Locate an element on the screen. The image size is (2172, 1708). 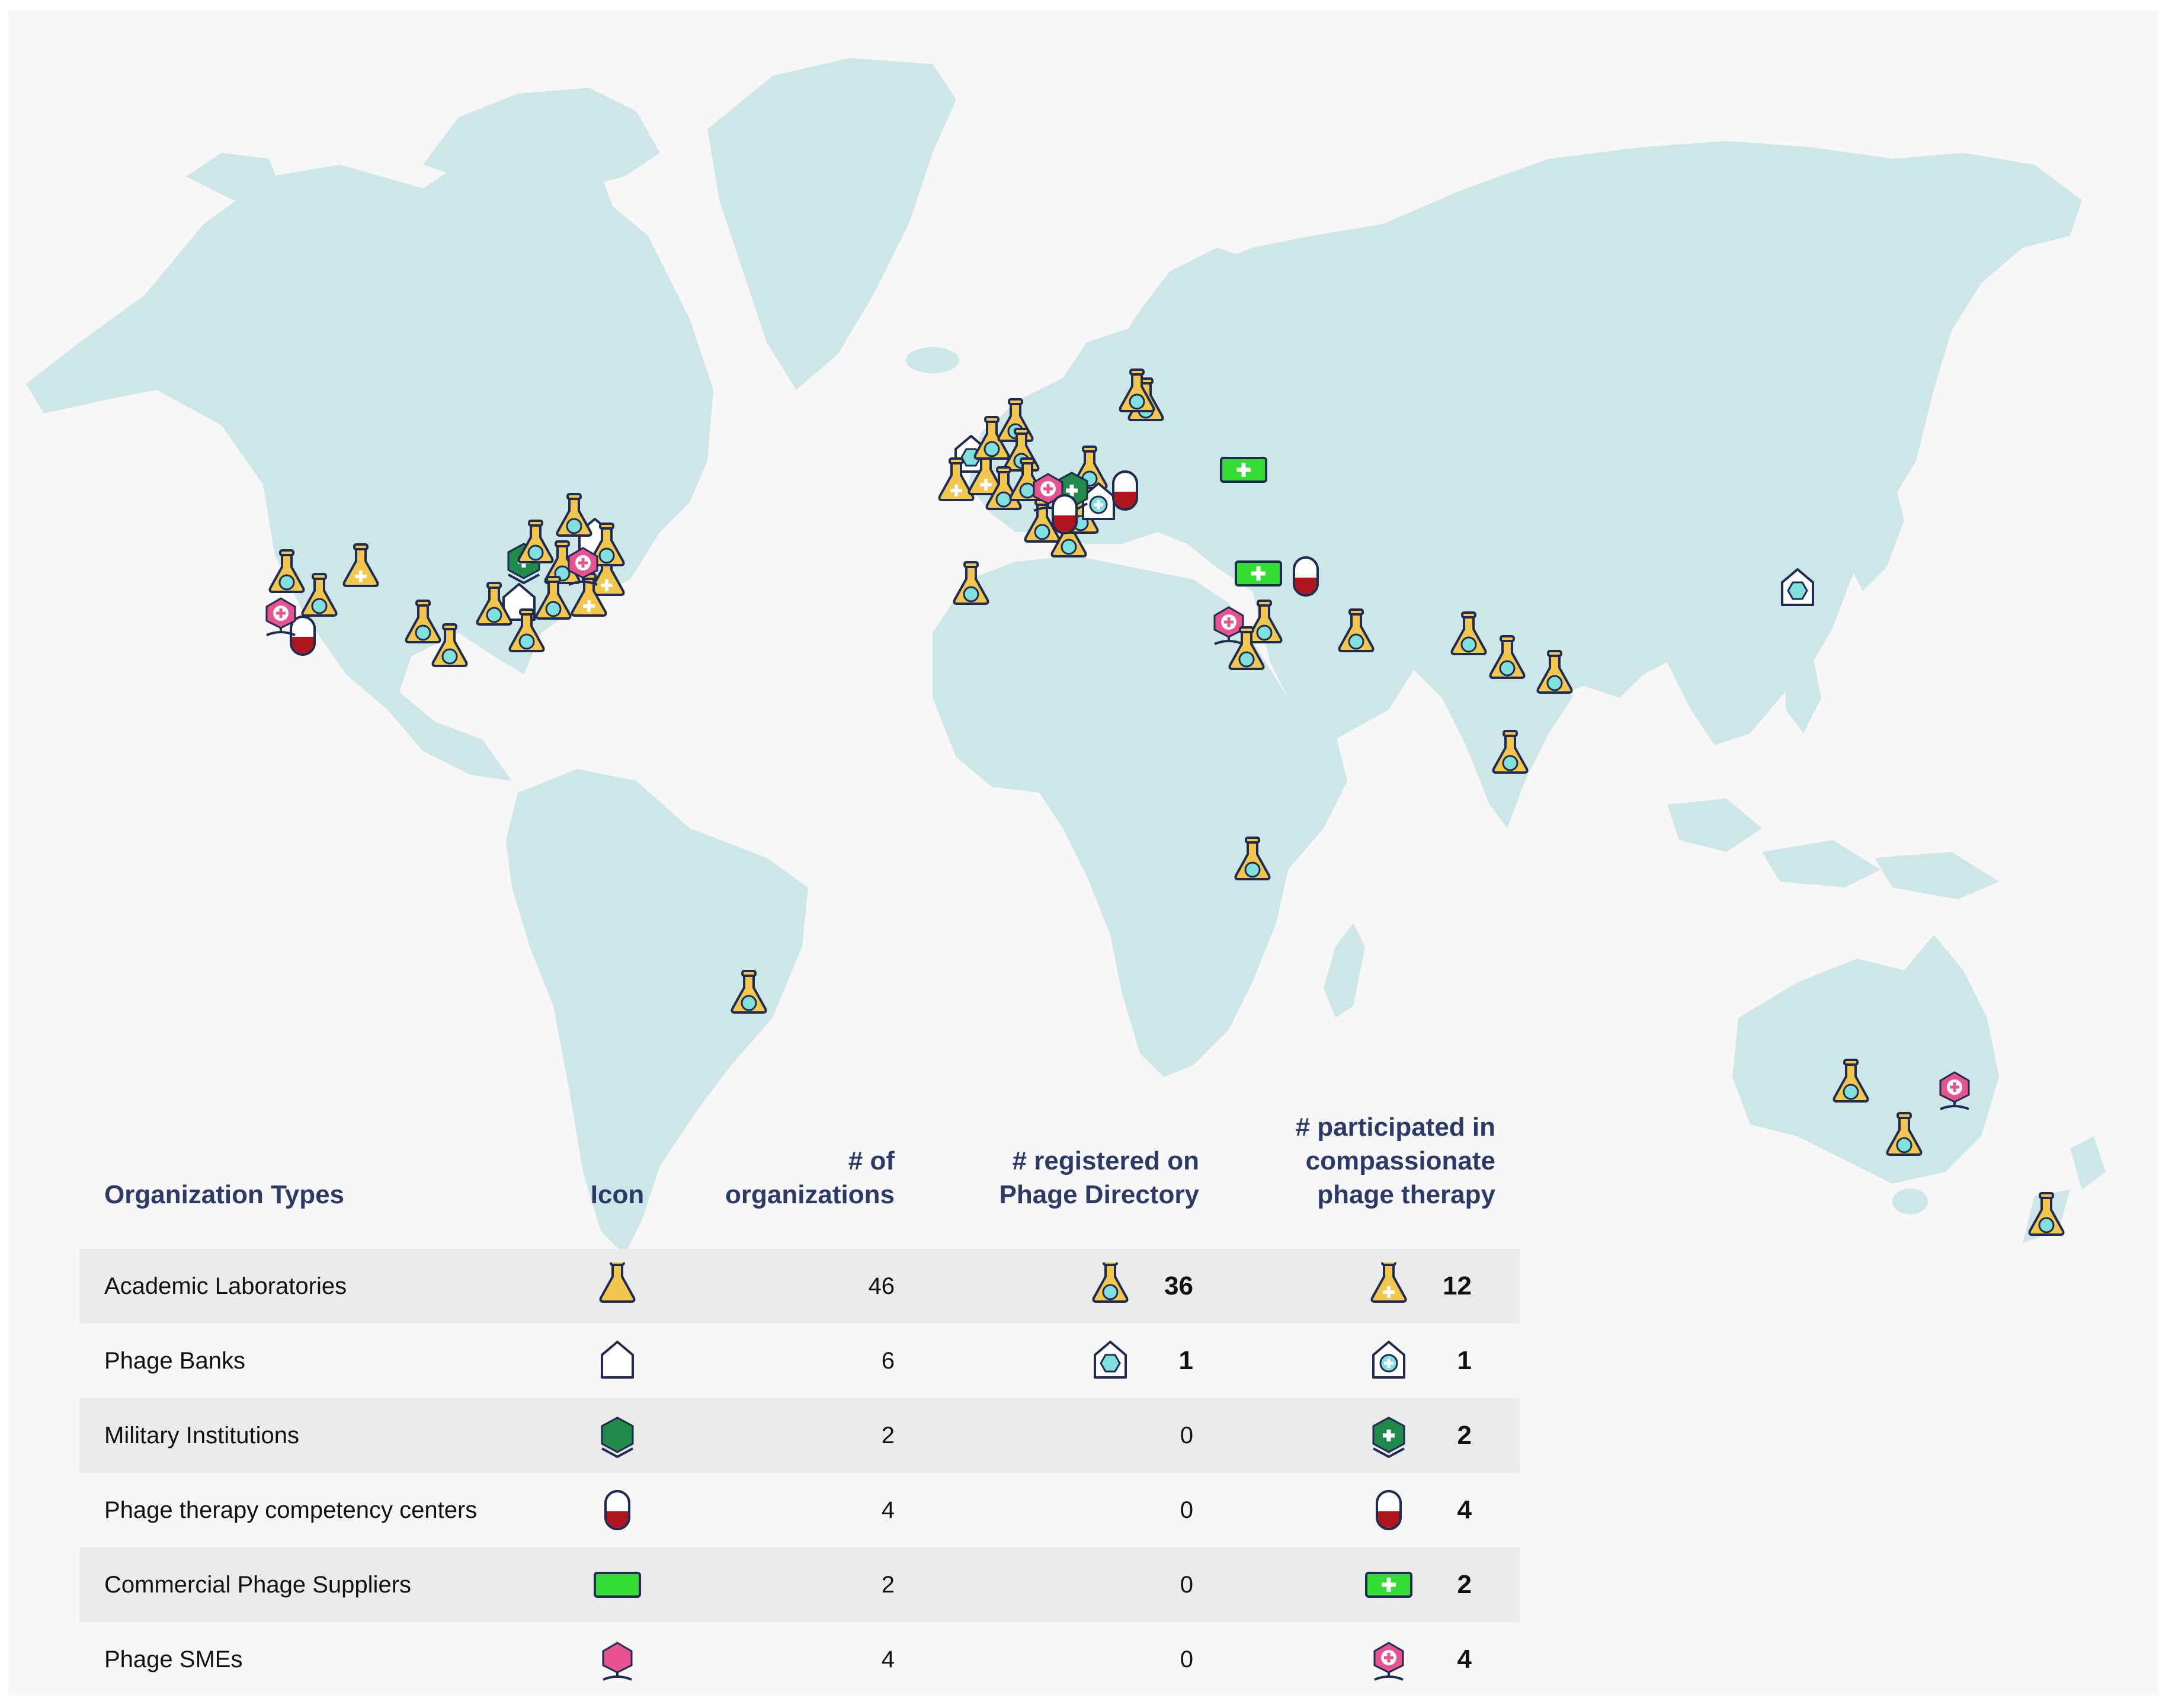
capsule-icon is located at coordinates (617, 1510).